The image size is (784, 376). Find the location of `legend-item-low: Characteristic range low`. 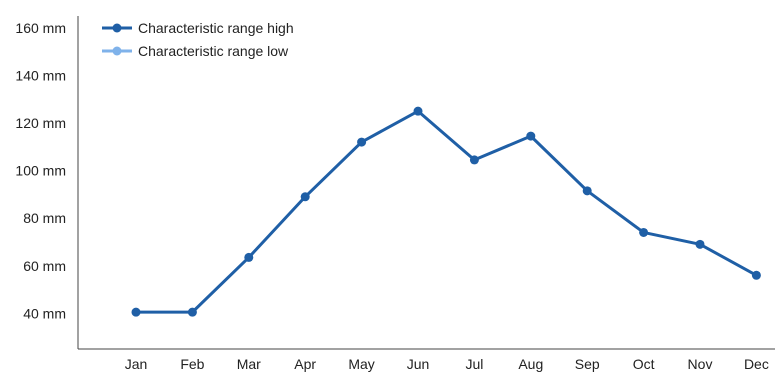

legend-item-low: Characteristic range low is located at coordinates (195, 51).